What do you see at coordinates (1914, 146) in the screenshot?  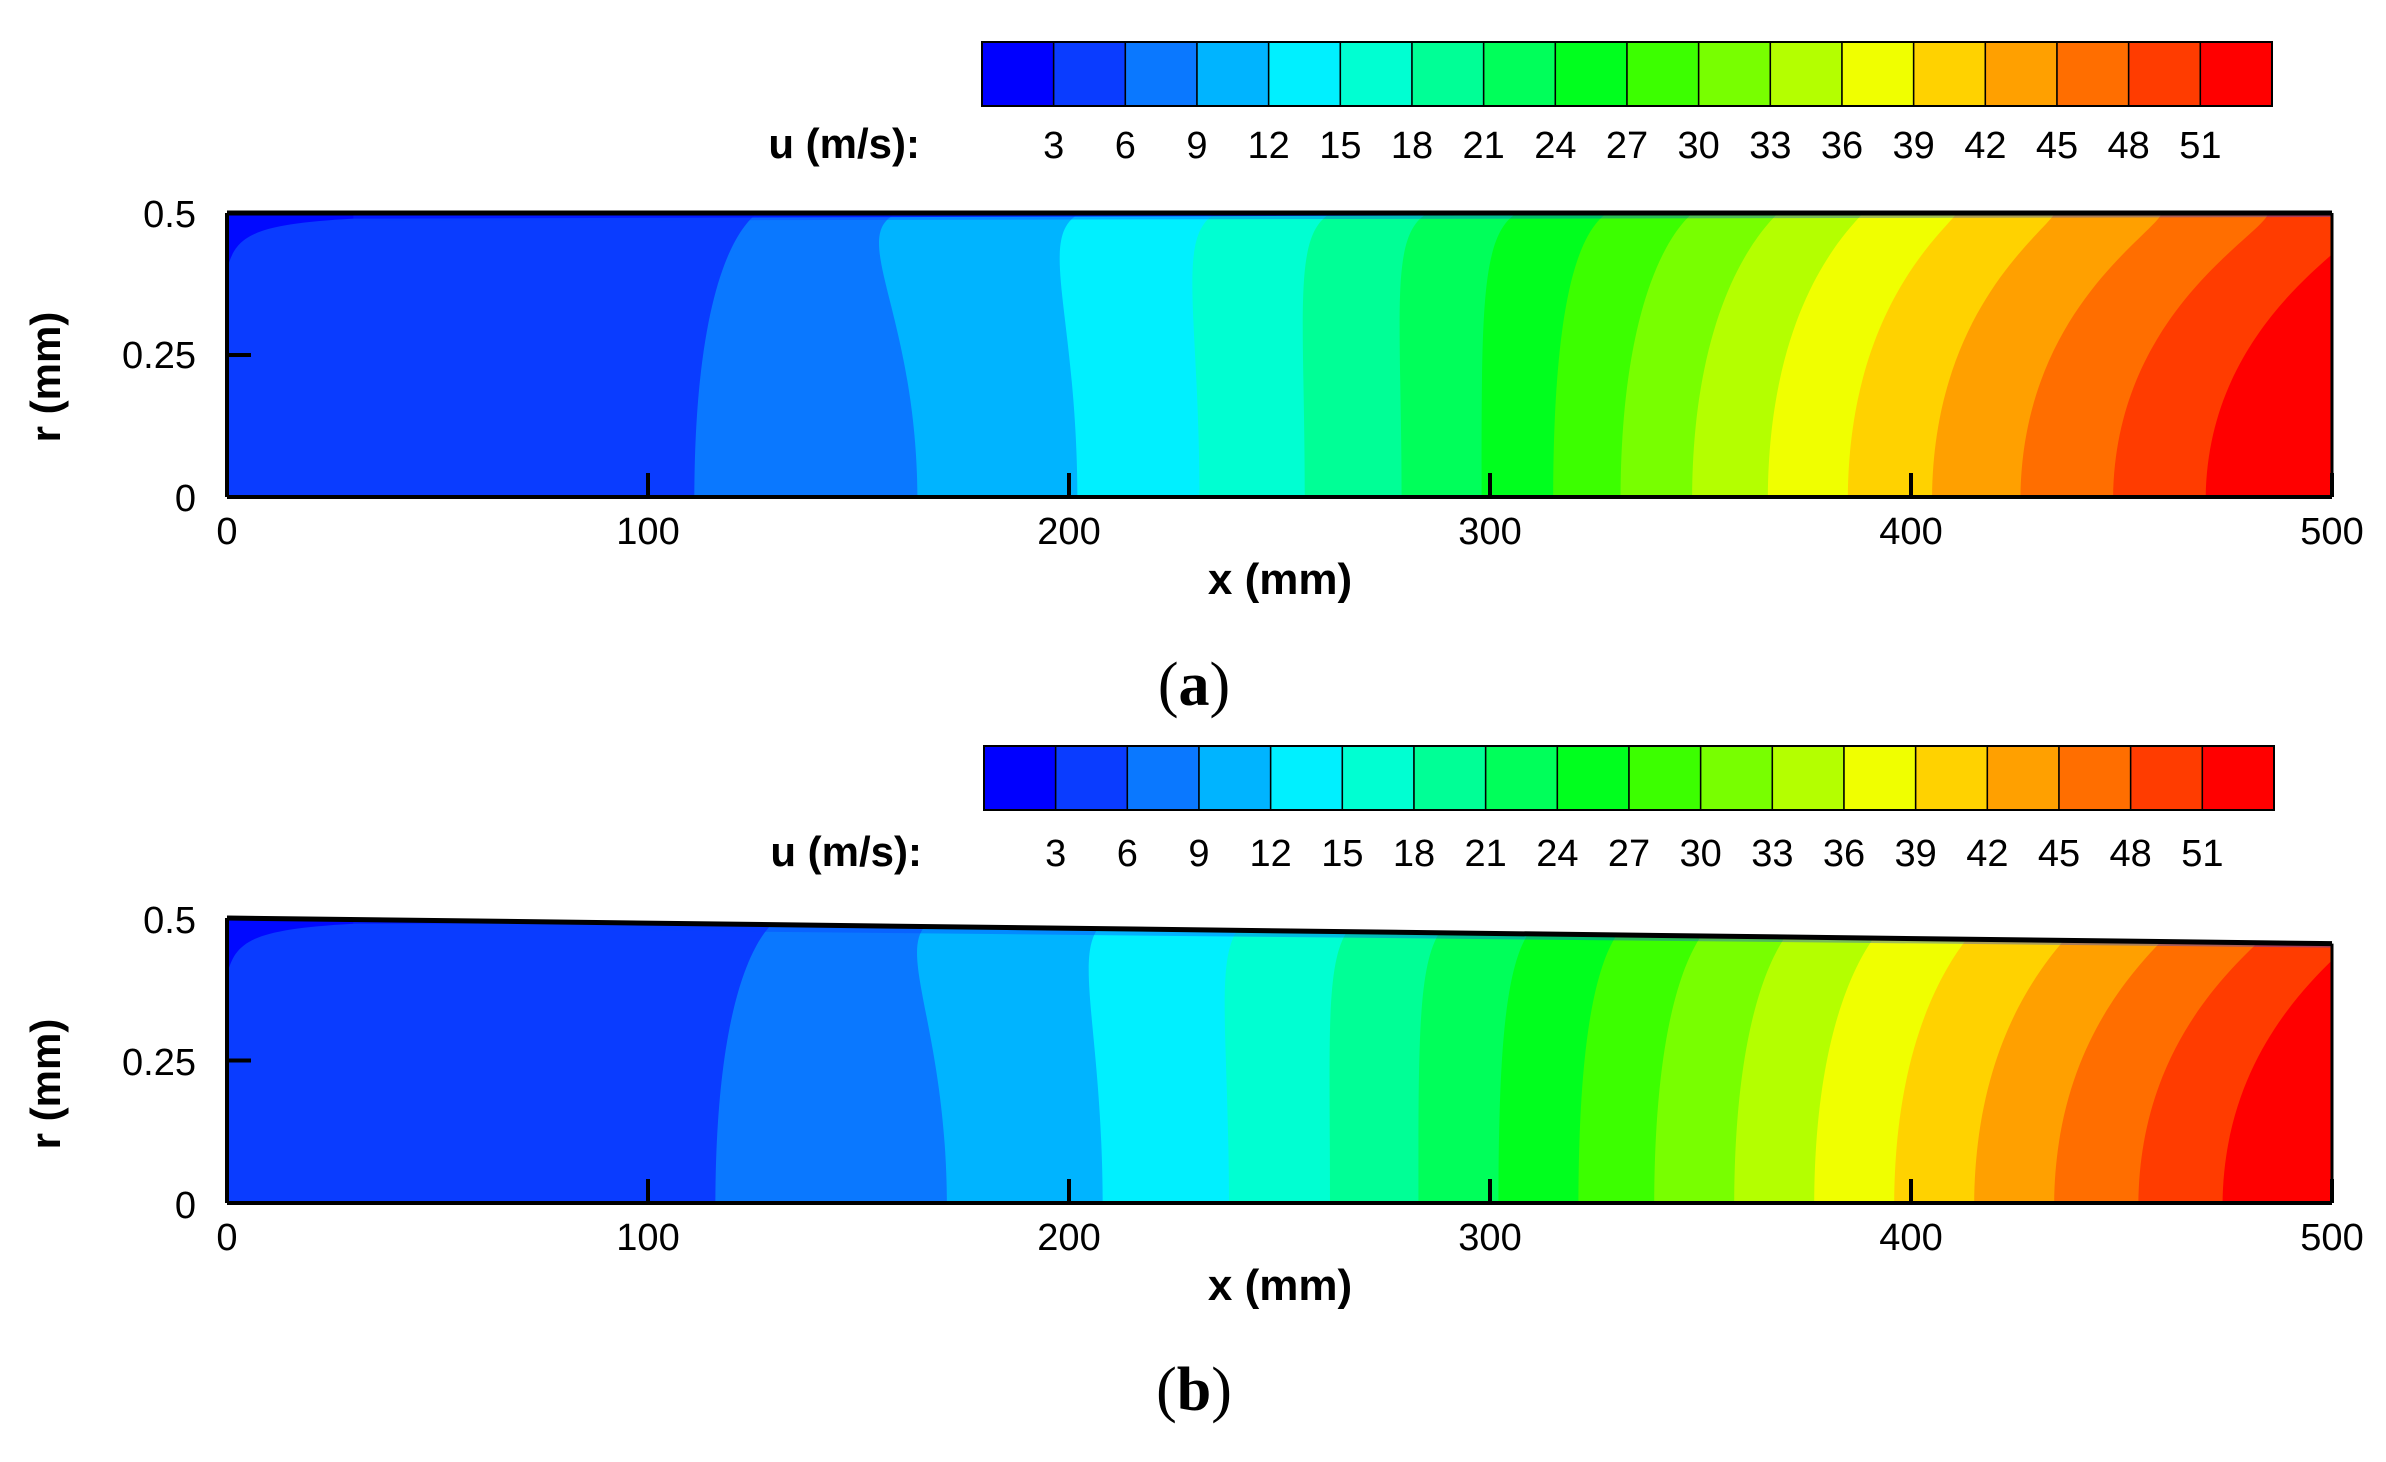 I see `colorbar-tick-label: 39` at bounding box center [1914, 146].